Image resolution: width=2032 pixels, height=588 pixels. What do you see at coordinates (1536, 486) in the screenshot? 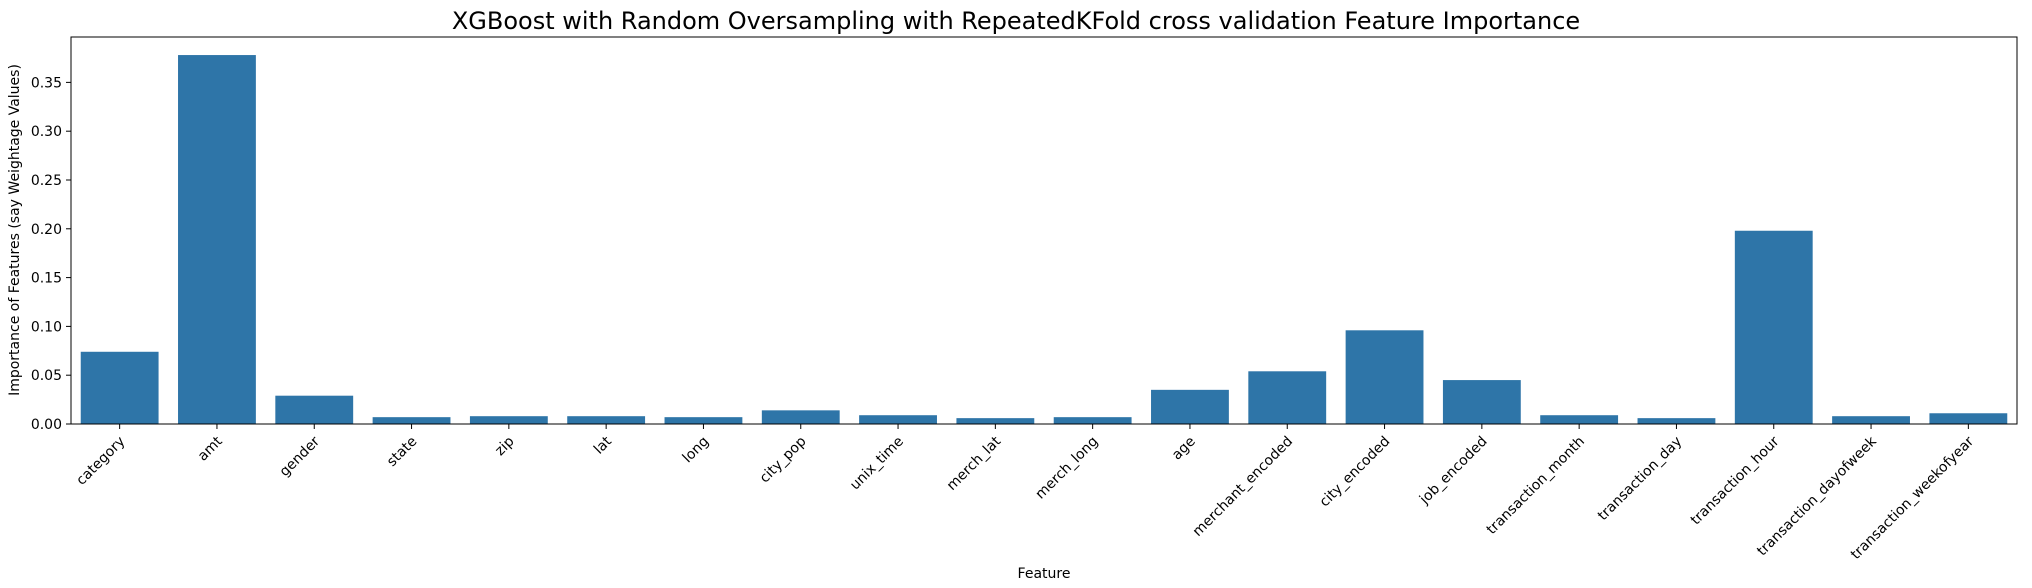
I see `x-tick-label: transaction_month` at bounding box center [1536, 486].